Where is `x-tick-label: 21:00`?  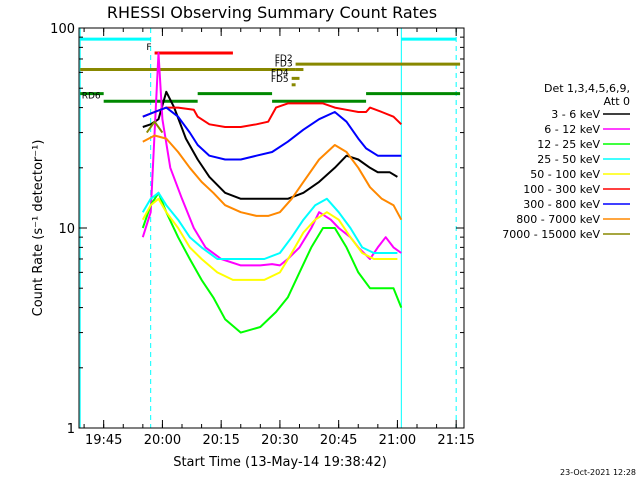
x-tick-label: 21:00 is located at coordinates (397, 440).